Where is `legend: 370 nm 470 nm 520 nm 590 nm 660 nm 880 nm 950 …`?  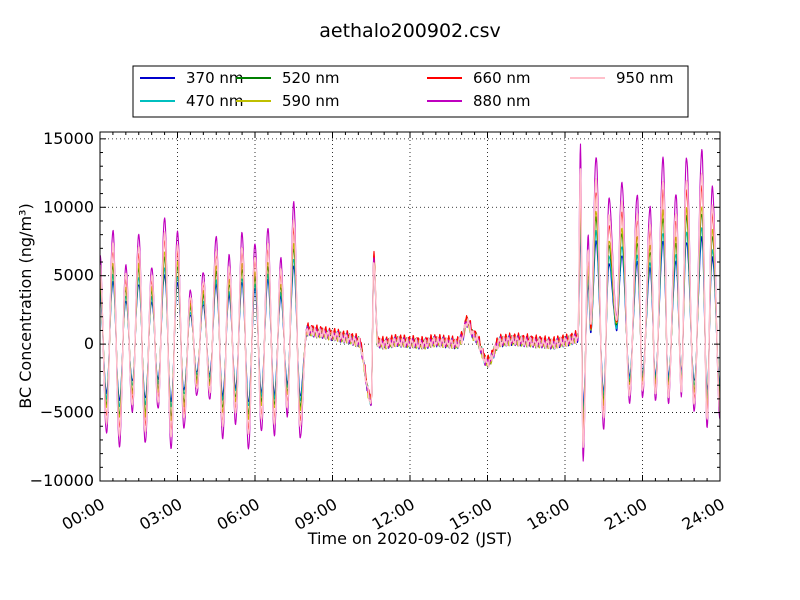
legend: 370 nm 470 nm 520 nm 590 nm 660 nm 880 nm 950 … is located at coordinates (410, 91).